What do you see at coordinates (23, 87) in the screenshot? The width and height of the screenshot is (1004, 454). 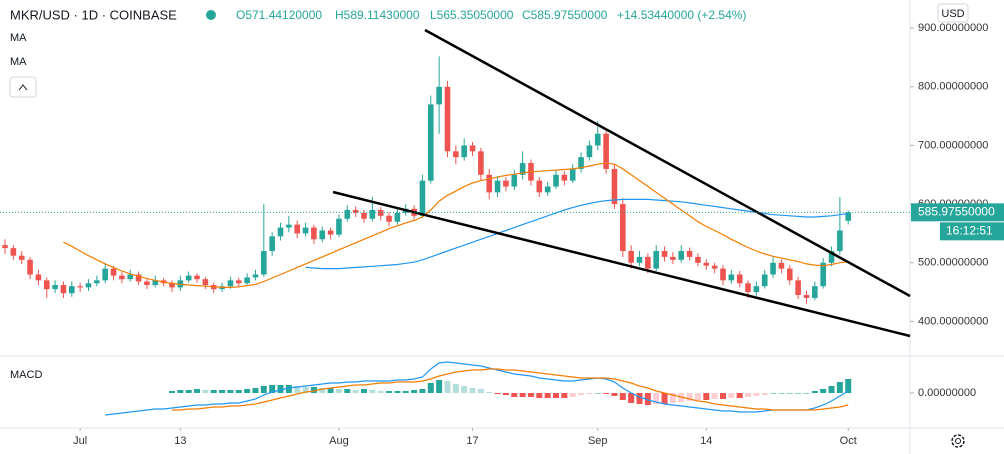 I see `collapse-button` at bounding box center [23, 87].